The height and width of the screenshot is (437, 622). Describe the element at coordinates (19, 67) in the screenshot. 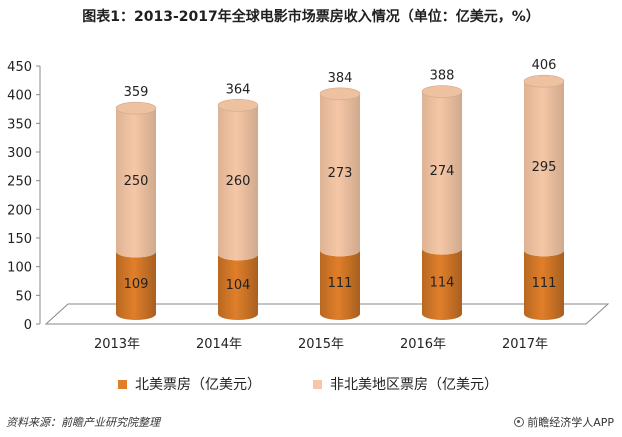

I see `y-tick-label: 450` at that location.